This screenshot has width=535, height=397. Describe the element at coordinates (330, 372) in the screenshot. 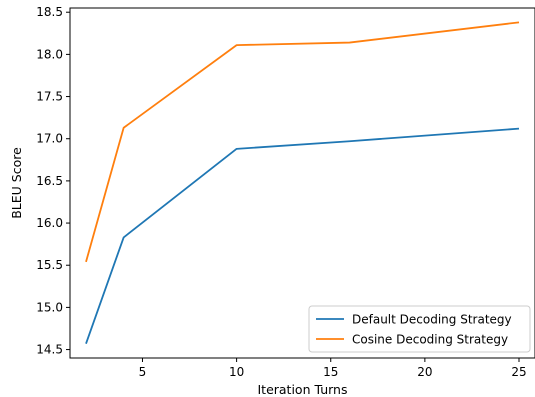

I see `x-tick-label: 15` at that location.